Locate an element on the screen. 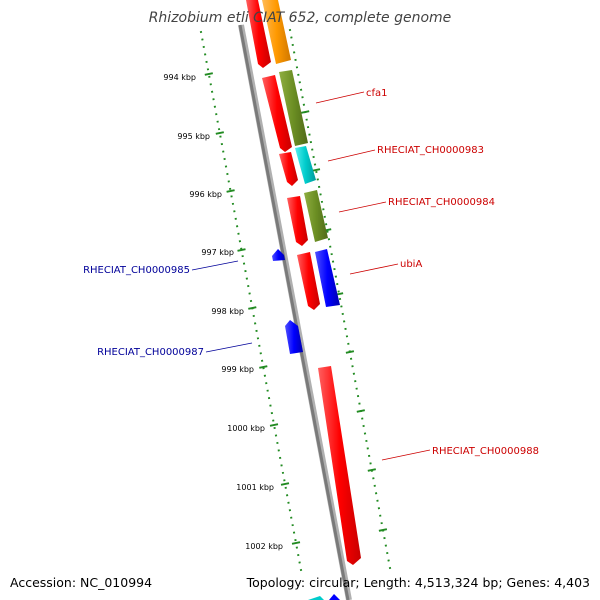  label-rheciat-ch0000983: RHECIAT_CH0000983 is located at coordinates (430, 150).